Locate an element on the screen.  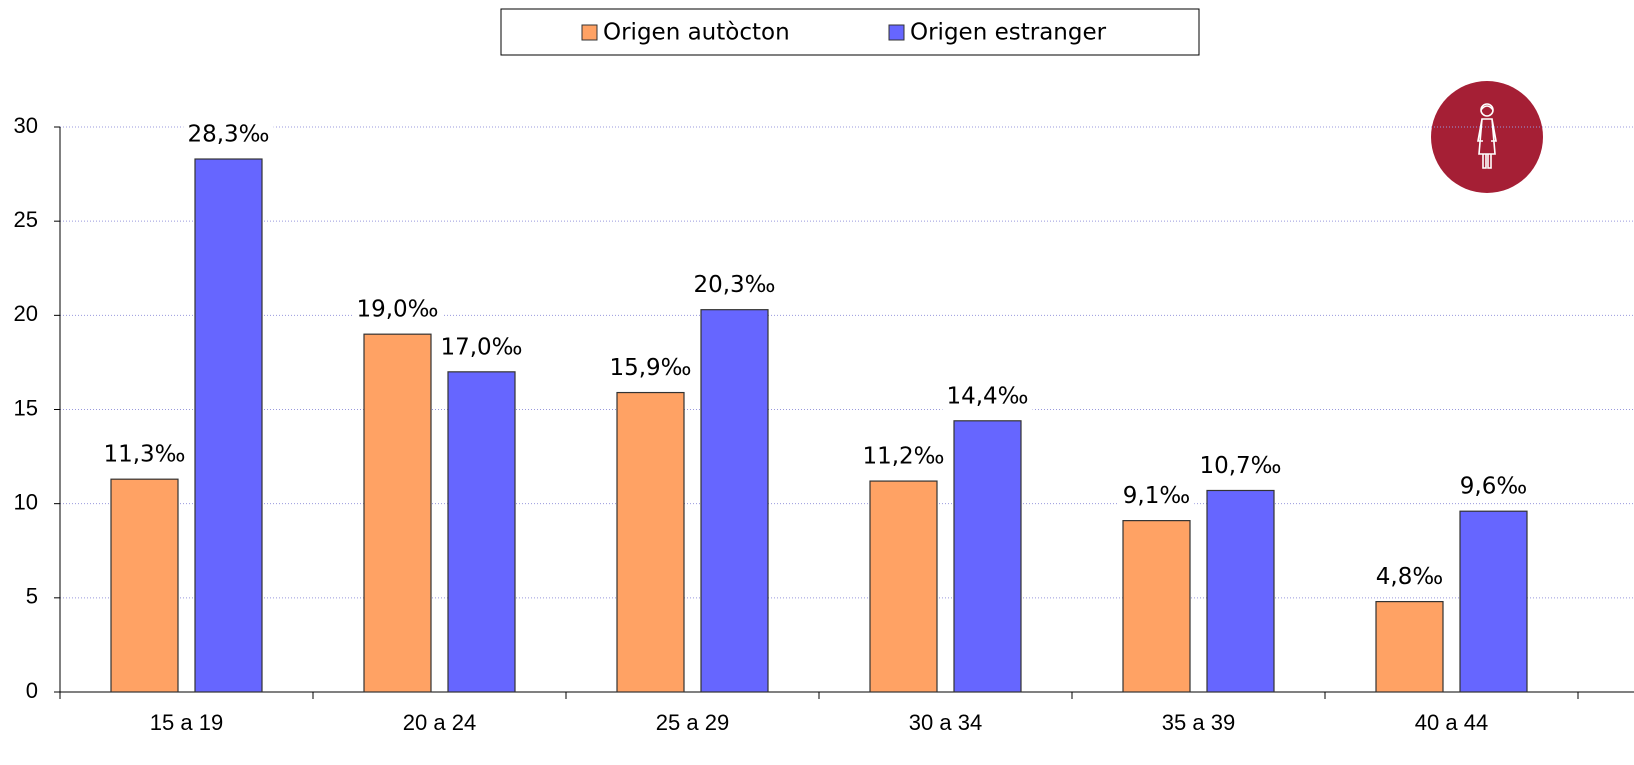
value-label: 20,3‰ is located at coordinates (734, 285).